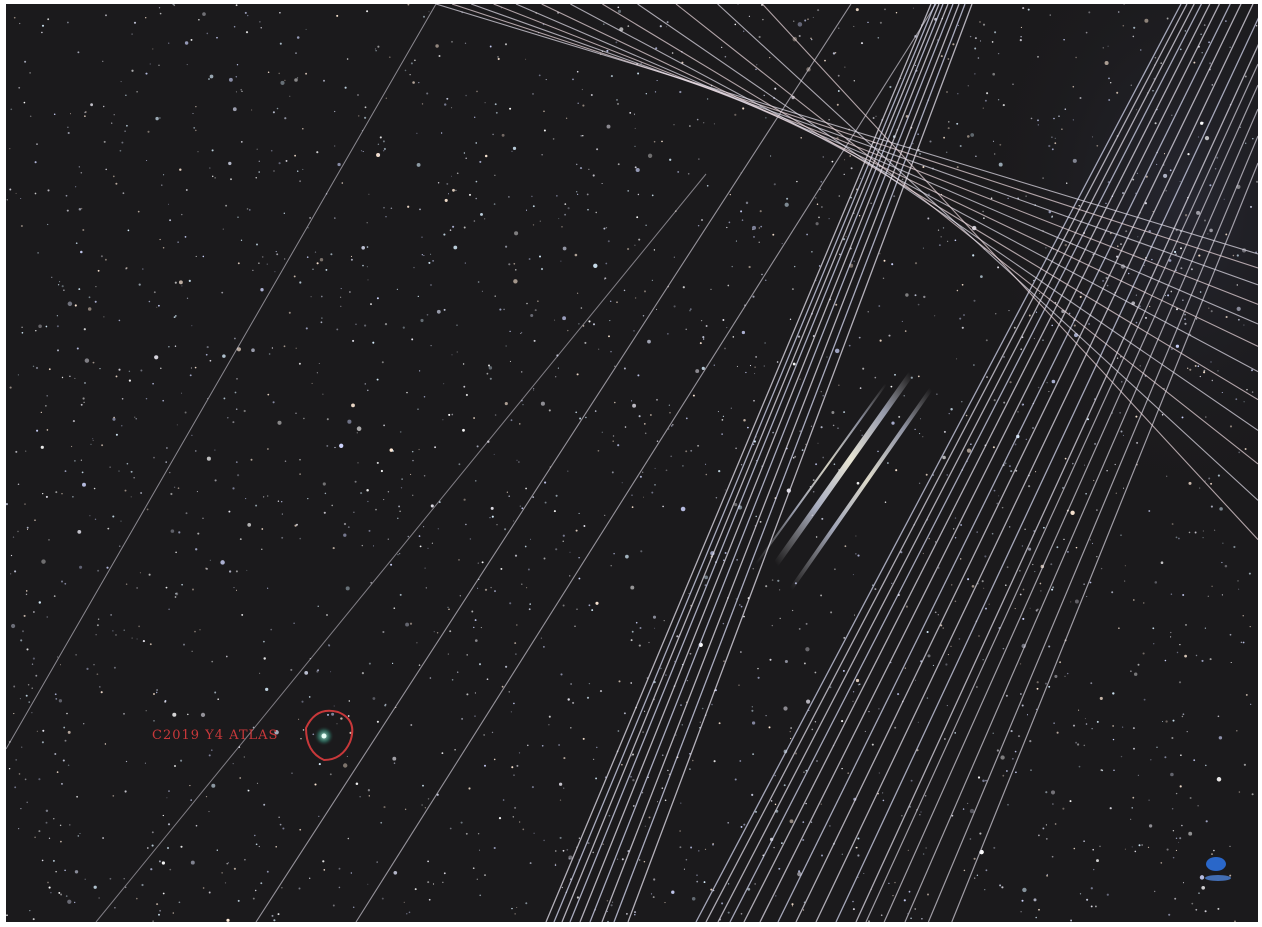 The height and width of the screenshot is (927, 1262). I want to click on blue-logo-icon, so click(1218, 869).